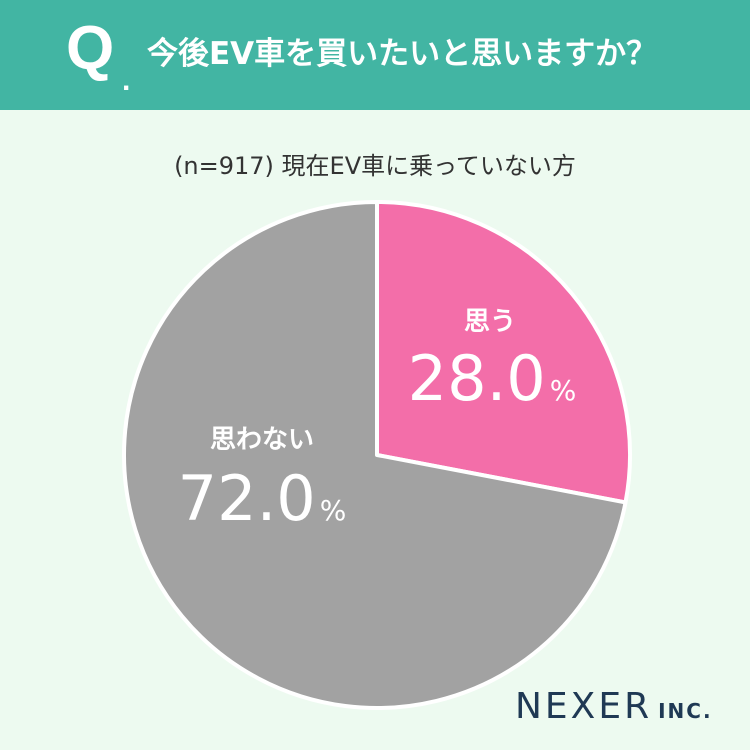 The width and height of the screenshot is (750, 750). Describe the element at coordinates (402, 54) in the screenshot. I see `question-text: 今後EV車を買いたいと思いますか？` at that location.